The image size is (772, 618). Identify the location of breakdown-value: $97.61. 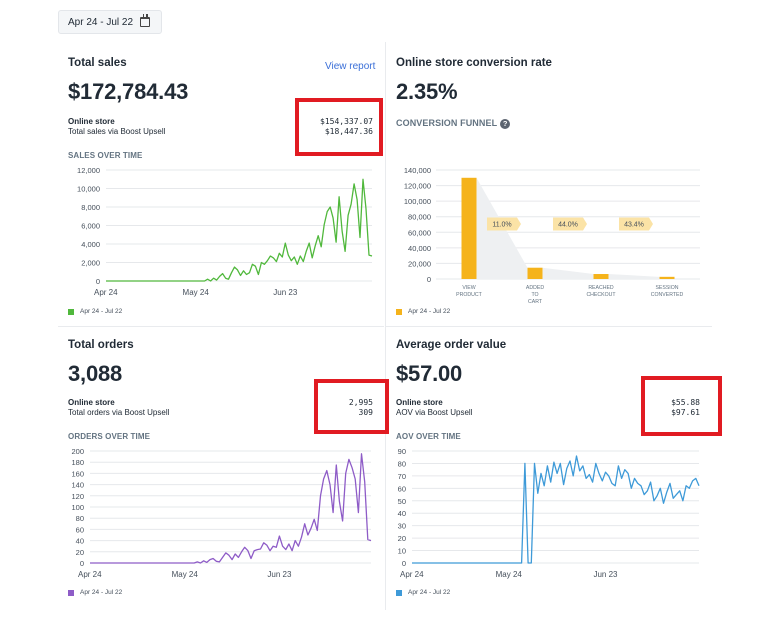
(685, 412).